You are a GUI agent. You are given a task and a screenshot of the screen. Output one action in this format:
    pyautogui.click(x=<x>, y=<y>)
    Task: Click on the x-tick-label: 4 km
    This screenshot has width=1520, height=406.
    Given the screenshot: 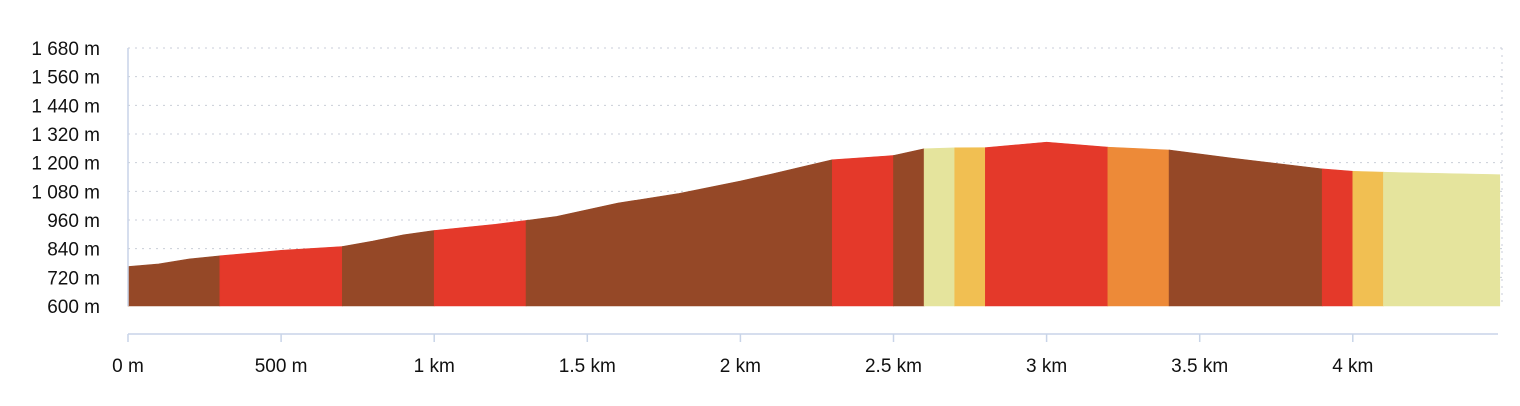 What is the action you would take?
    pyautogui.click(x=1352, y=366)
    